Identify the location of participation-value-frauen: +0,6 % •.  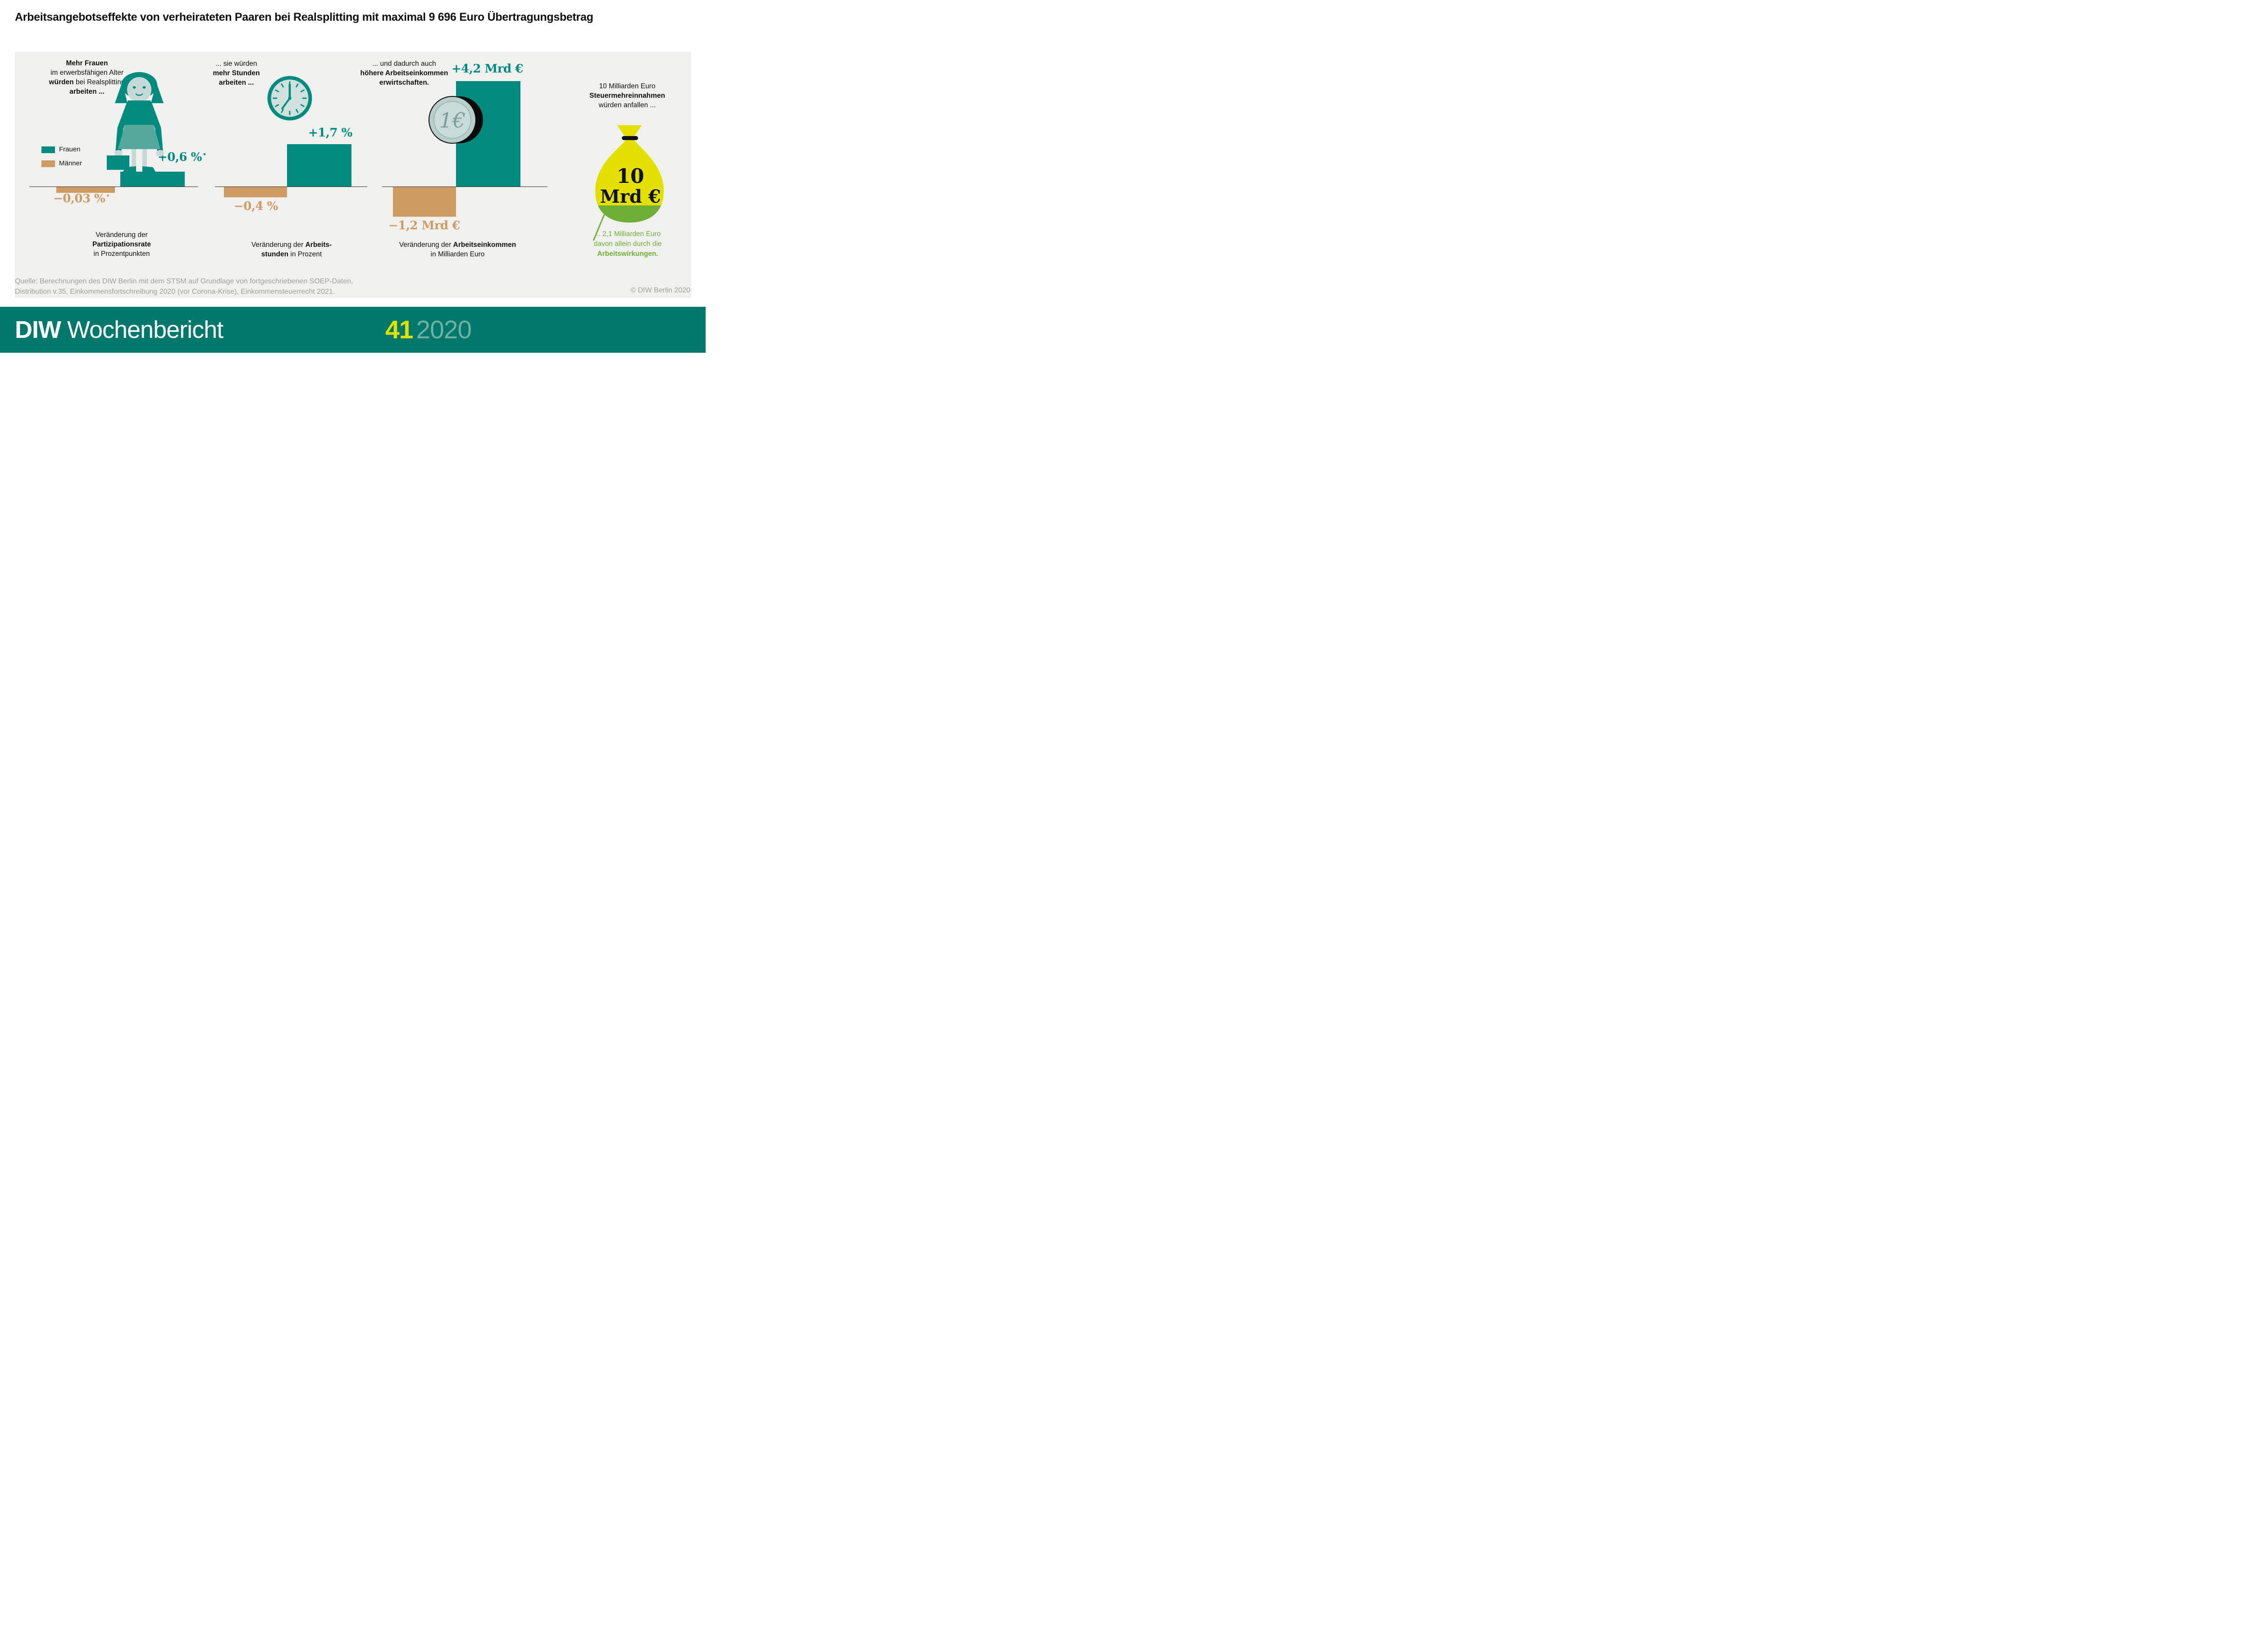
(182, 157).